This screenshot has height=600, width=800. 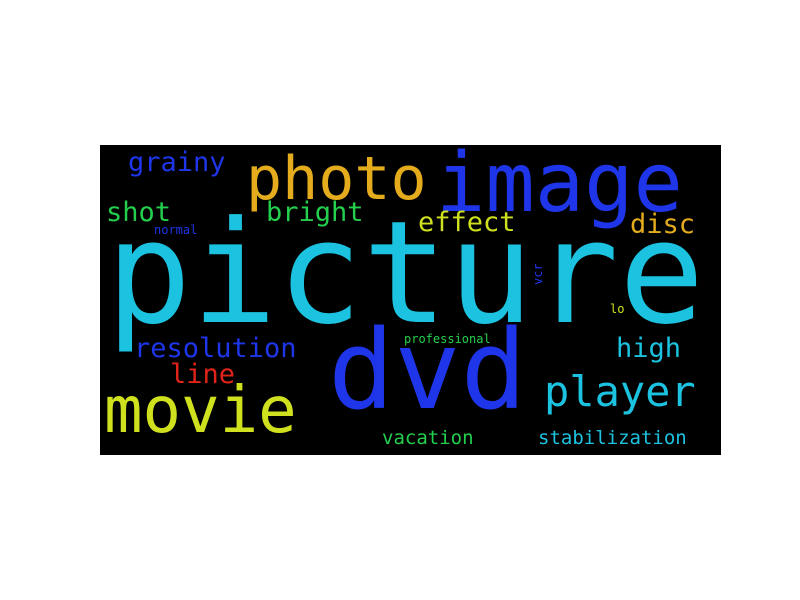 What do you see at coordinates (215, 348) in the screenshot?
I see `word-resolution: resolution` at bounding box center [215, 348].